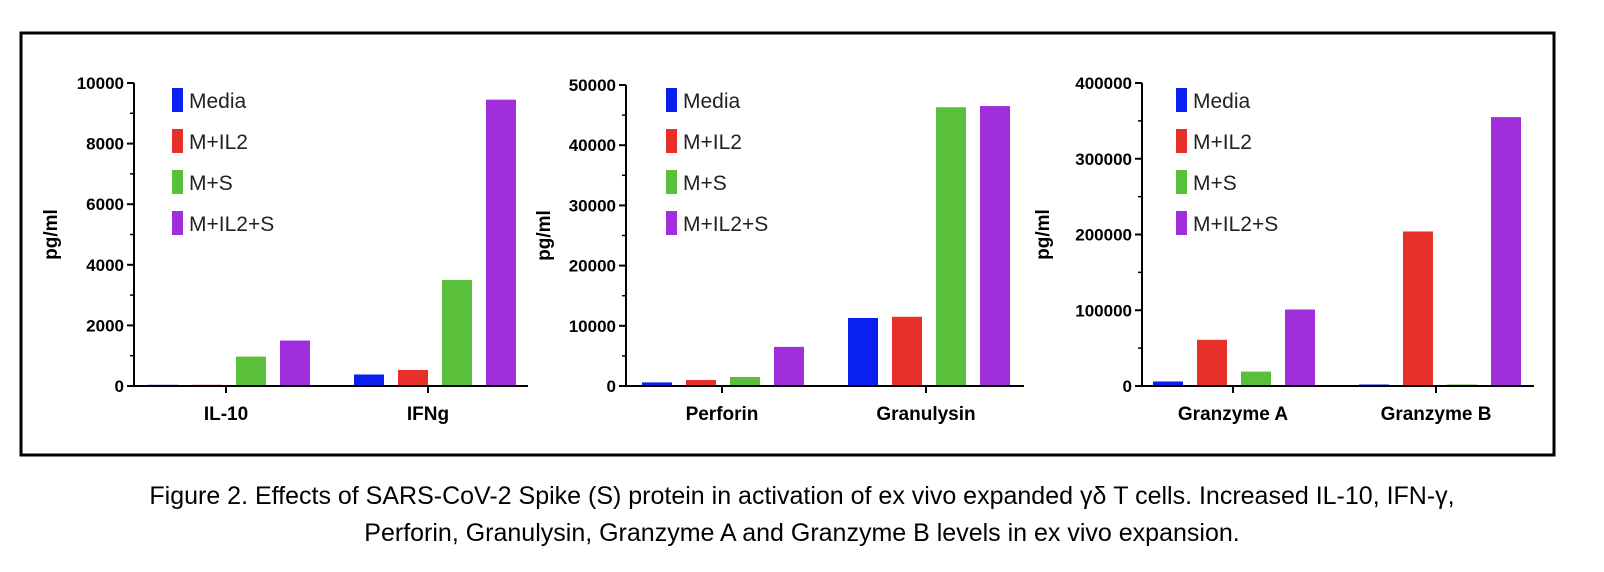  I want to click on y-tick-label: 50000, so click(592, 85).